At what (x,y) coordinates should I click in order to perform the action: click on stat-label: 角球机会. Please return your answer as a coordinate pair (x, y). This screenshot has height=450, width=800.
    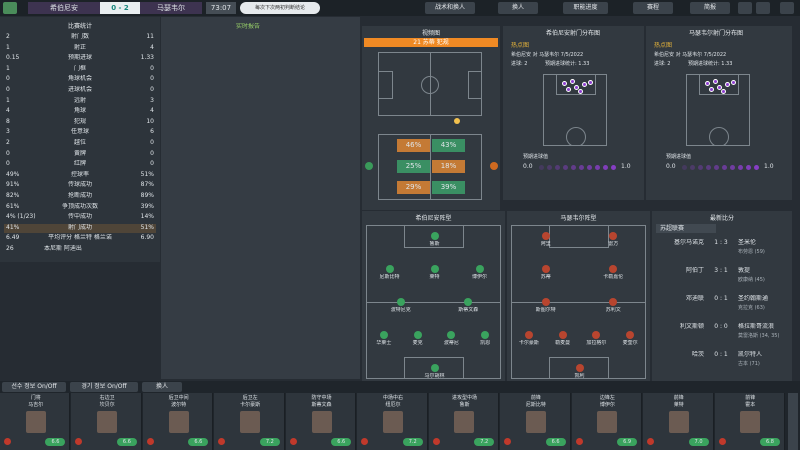
    Looking at the image, I should click on (79, 79).